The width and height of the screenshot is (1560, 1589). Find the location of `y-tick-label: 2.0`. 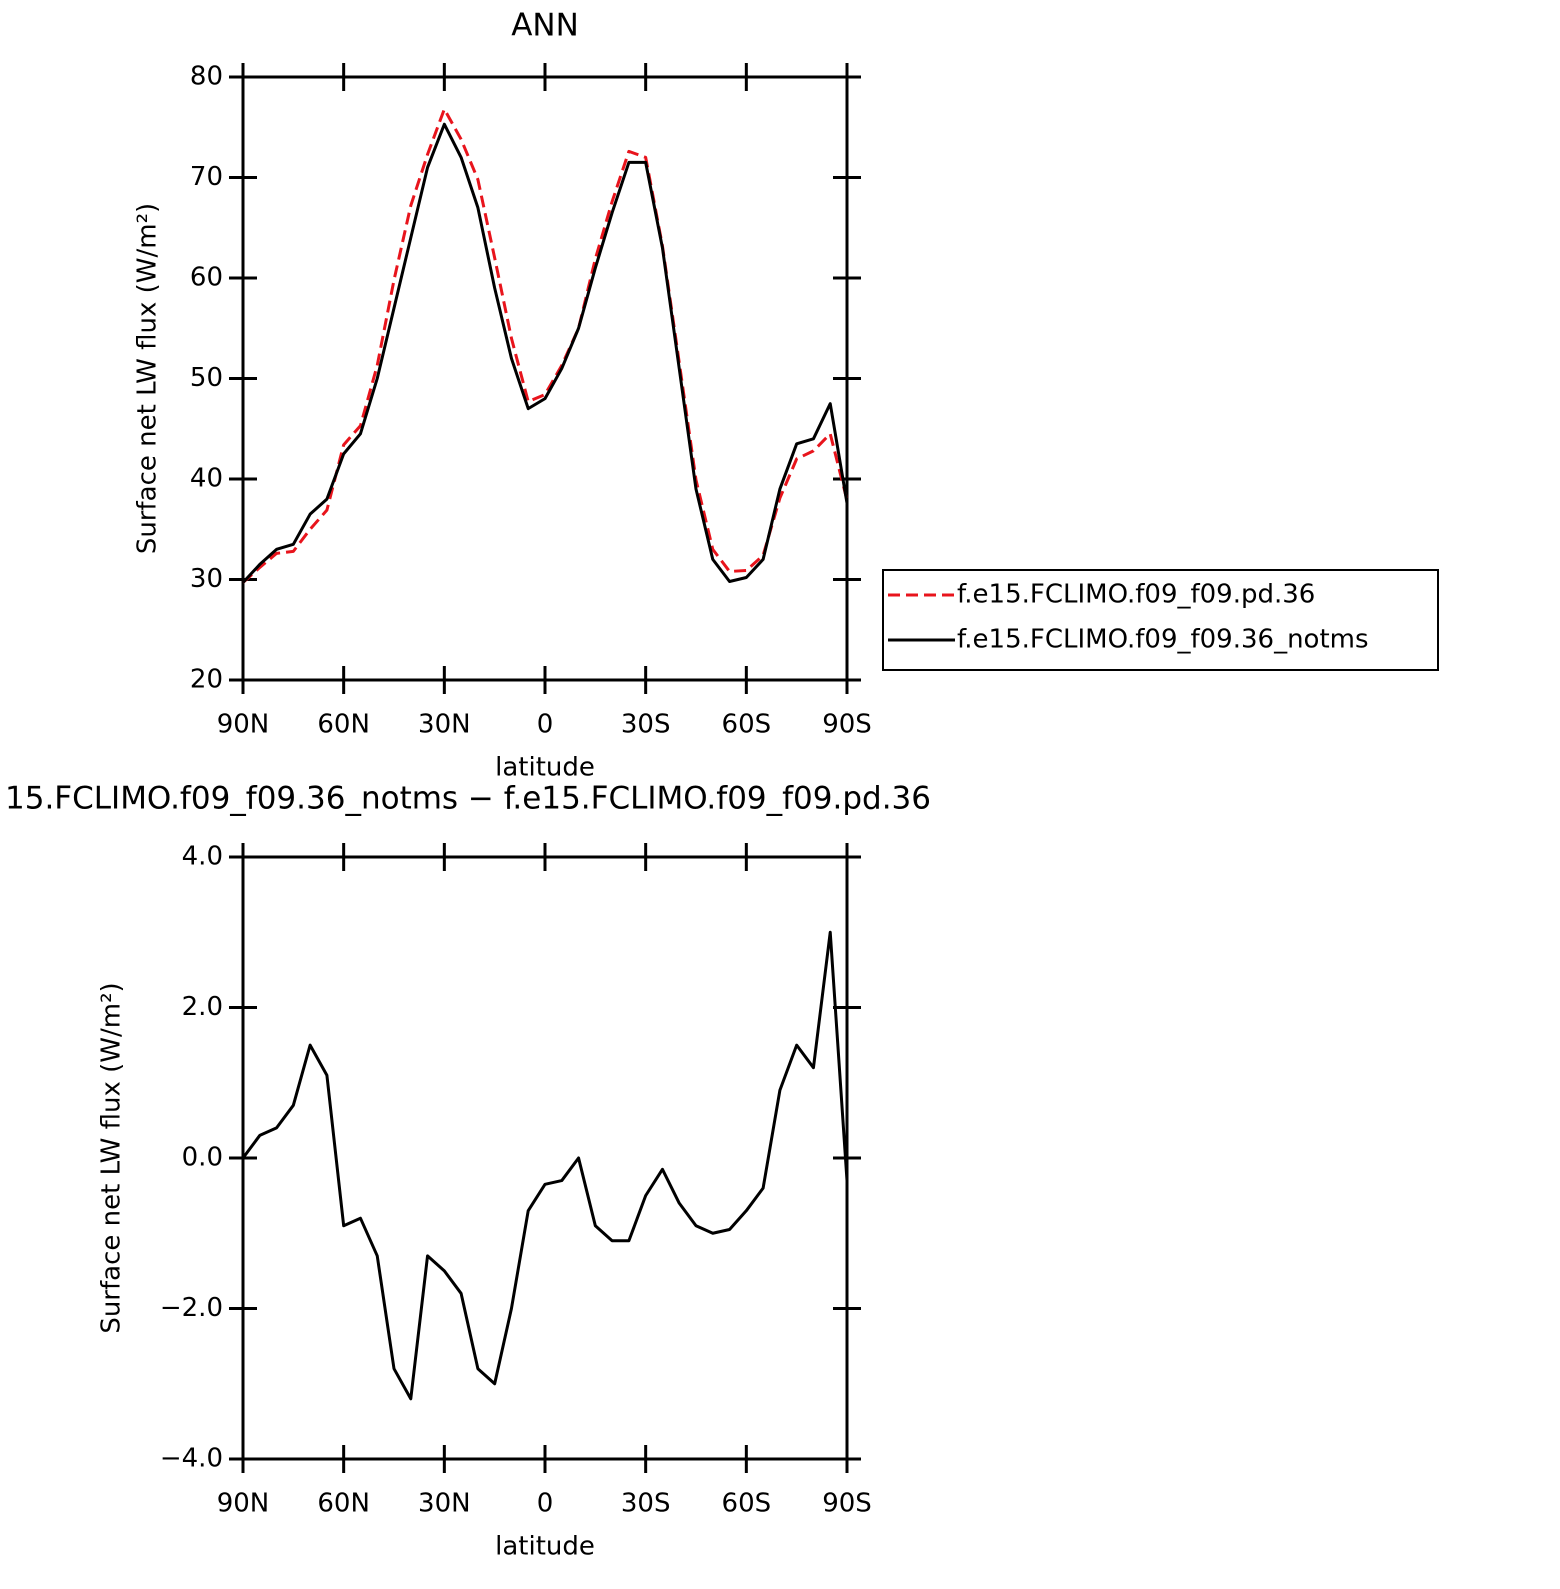

y-tick-label: 2.0 is located at coordinates (202, 1007).